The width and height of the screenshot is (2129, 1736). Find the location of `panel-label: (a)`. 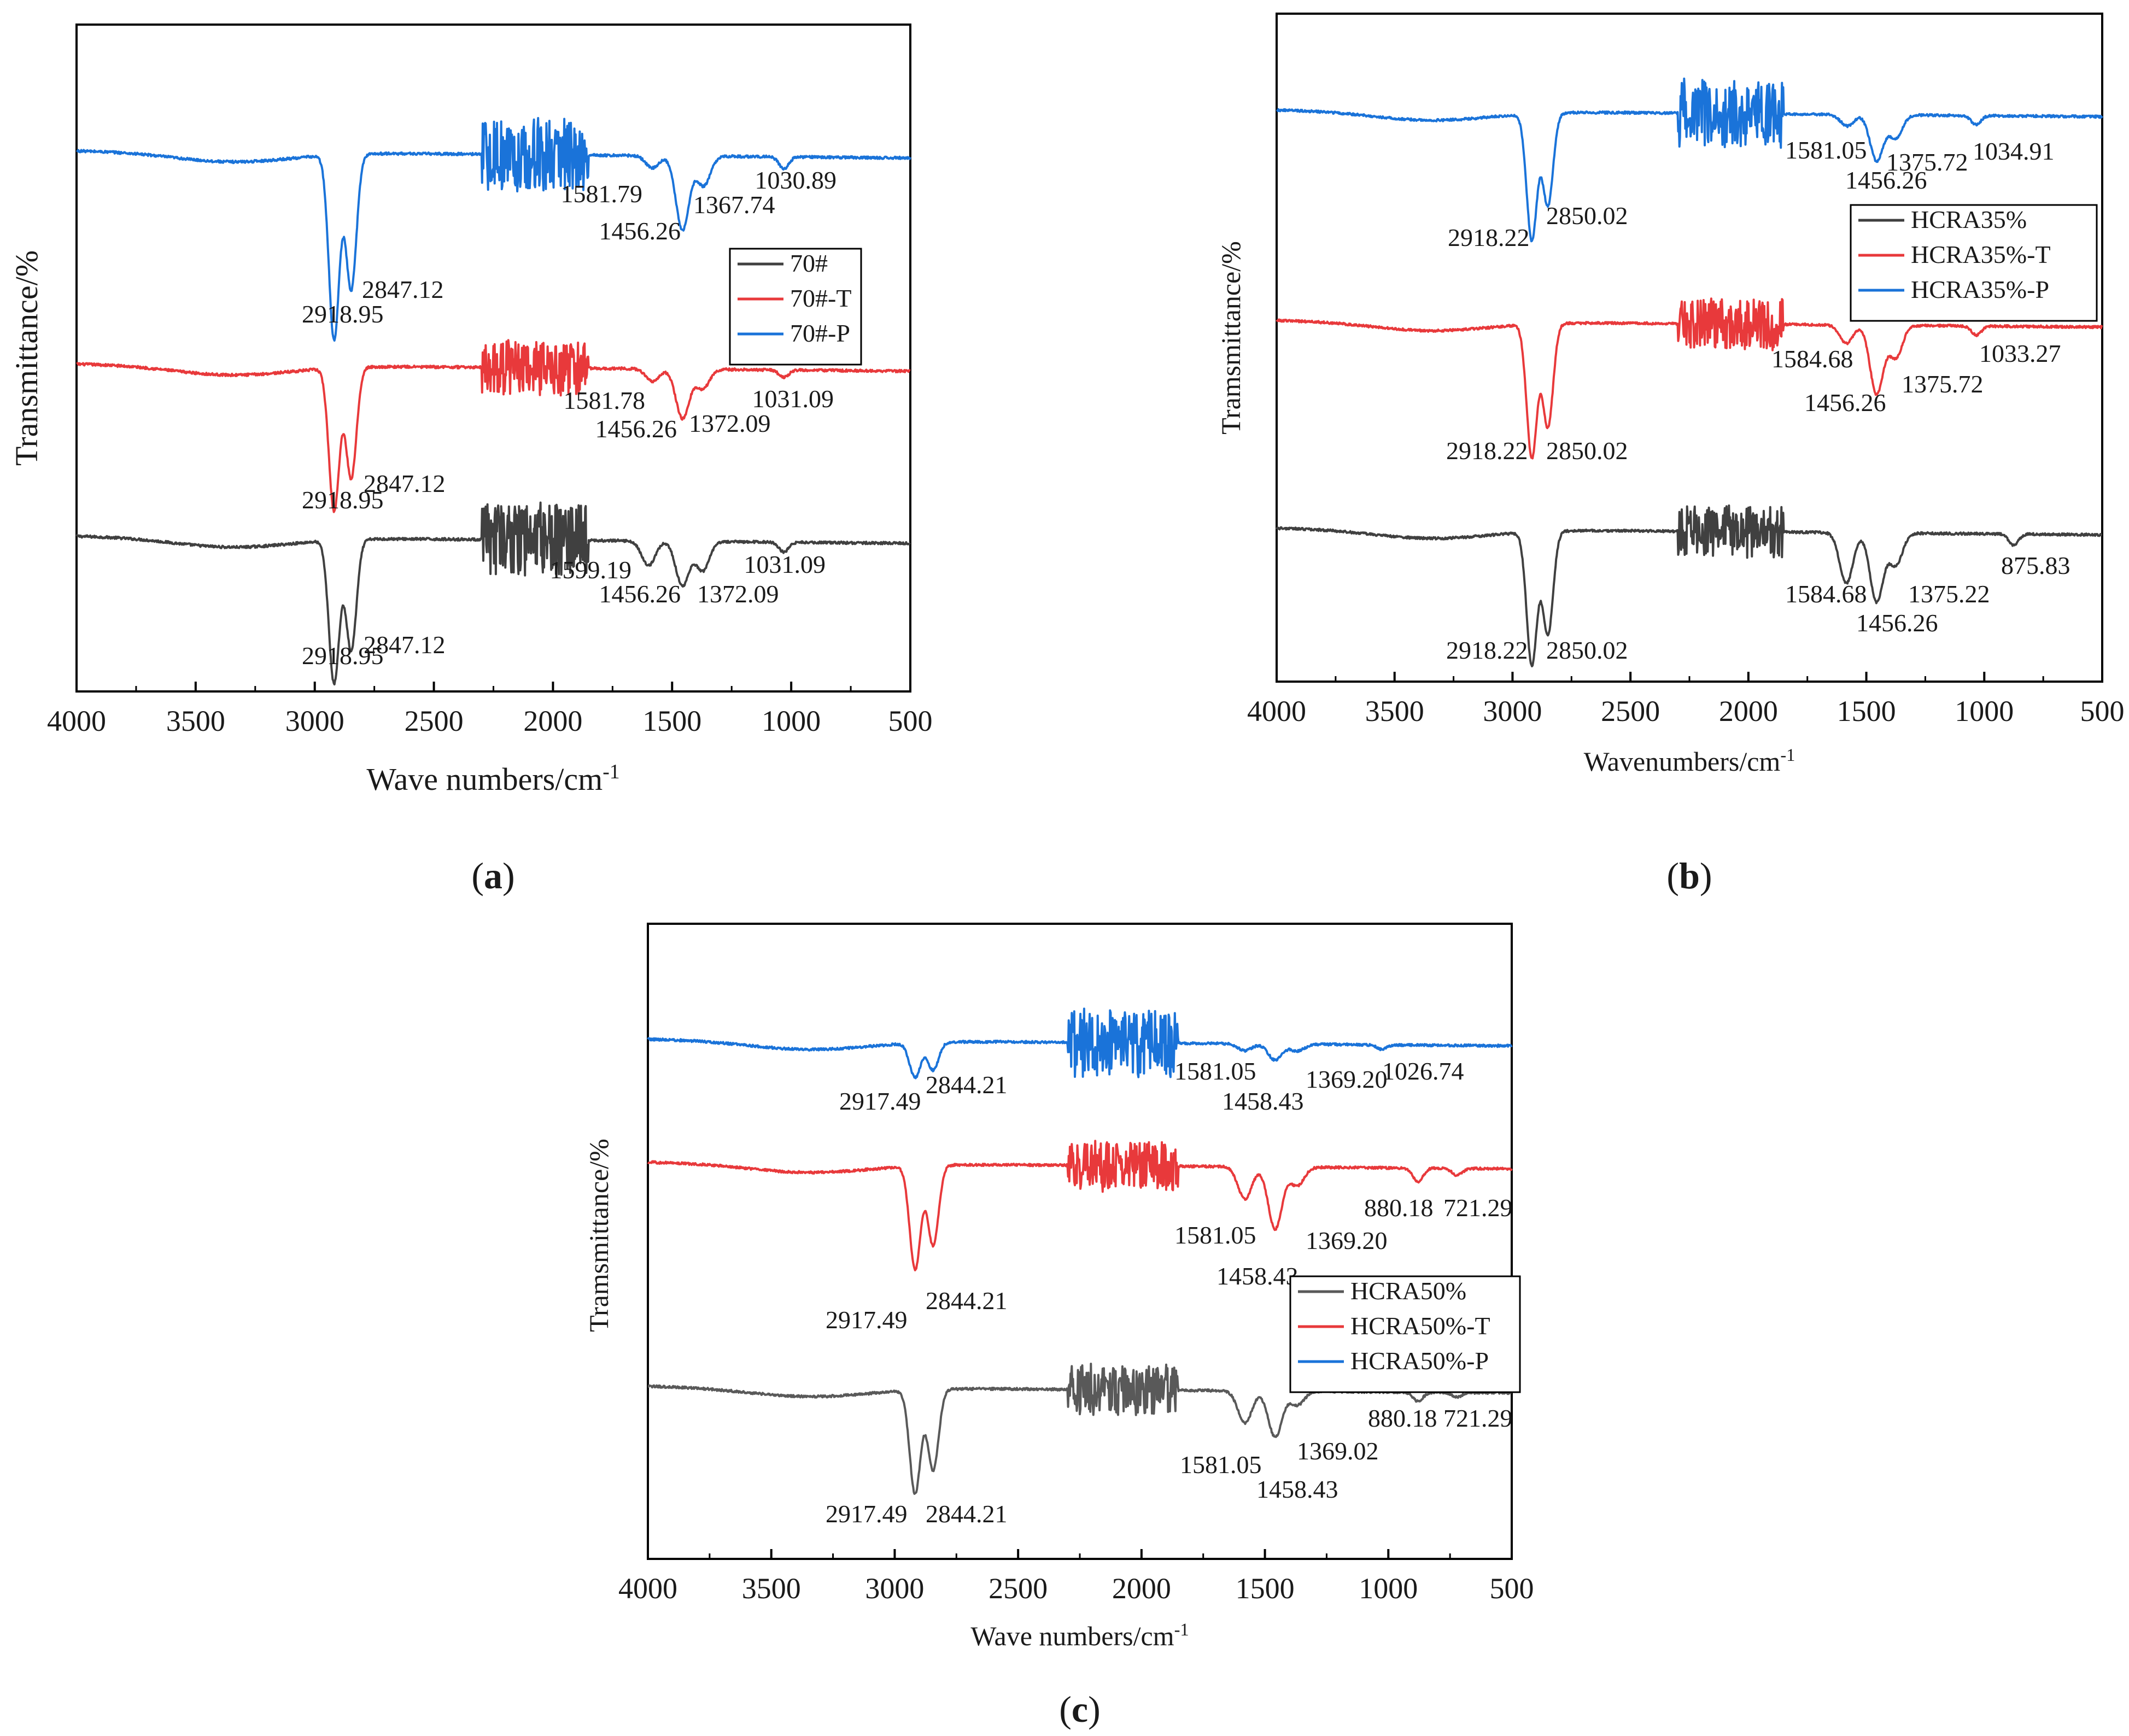

panel-label: (a) is located at coordinates (492, 875).